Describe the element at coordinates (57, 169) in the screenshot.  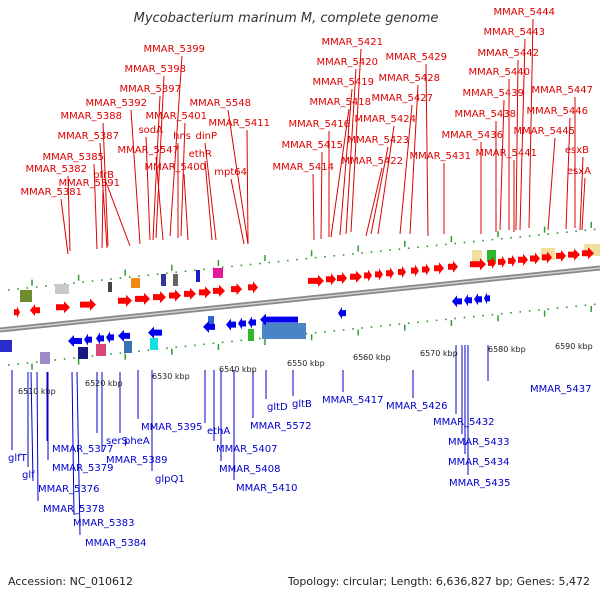
I see `gene-label-mmar-5382: MMAR_5382` at that location.